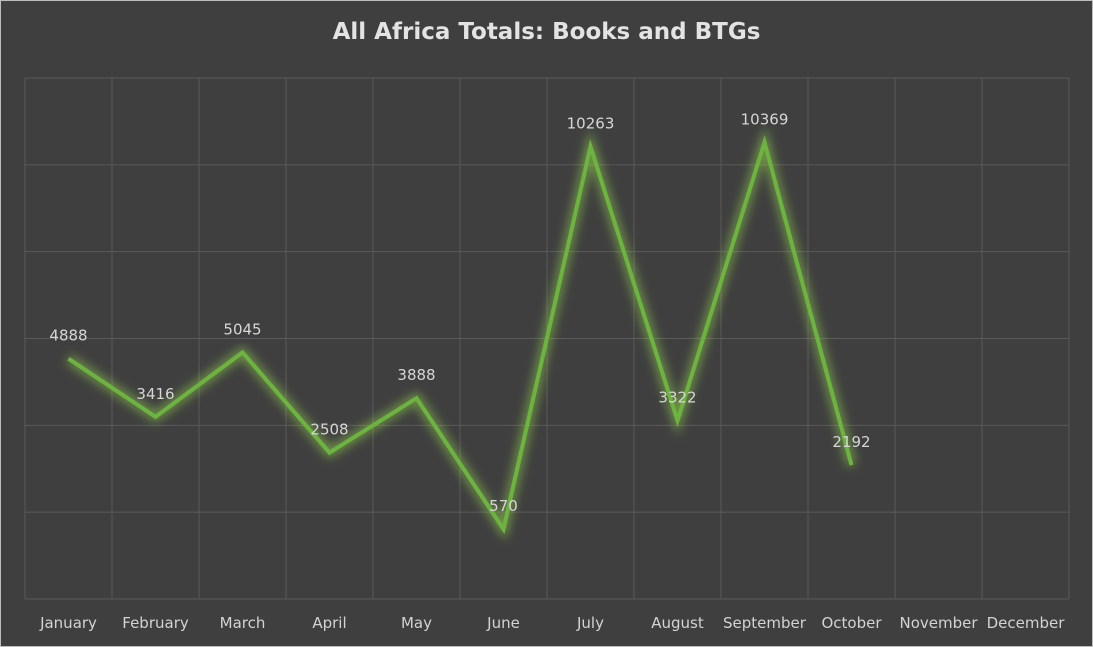 This screenshot has height=647, width=1093. What do you see at coordinates (591, 124) in the screenshot?
I see `data-label: 10263` at bounding box center [591, 124].